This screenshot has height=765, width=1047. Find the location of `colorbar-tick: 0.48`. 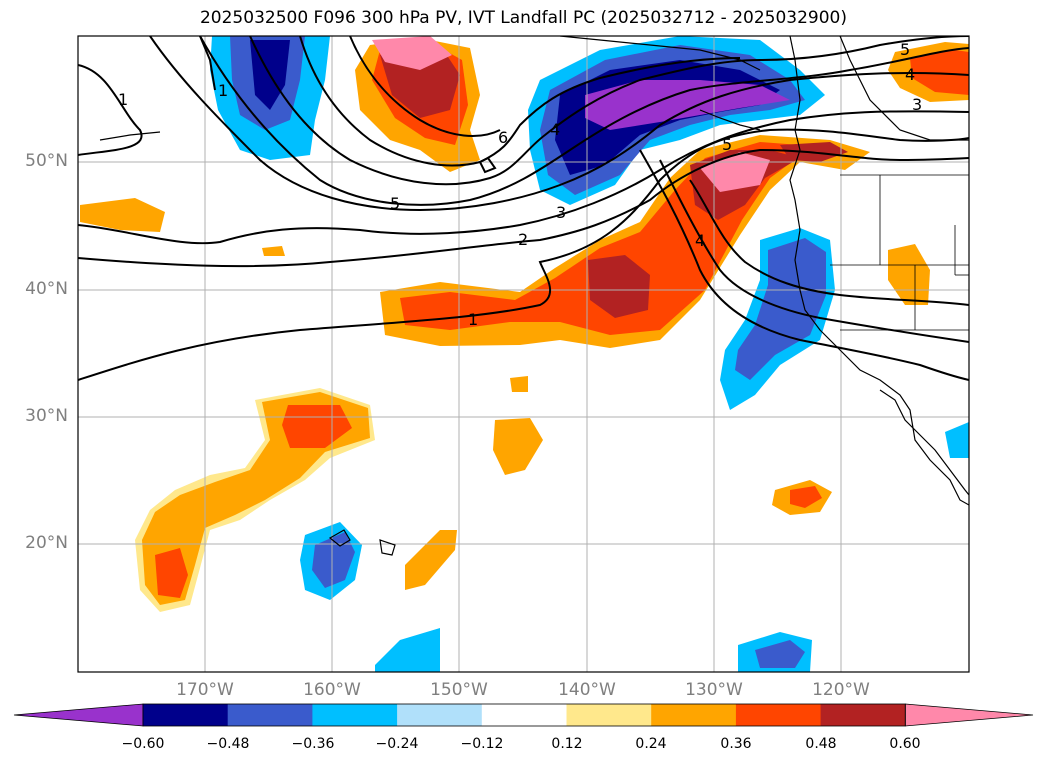

colorbar-tick: 0.48 is located at coordinates (821, 744).